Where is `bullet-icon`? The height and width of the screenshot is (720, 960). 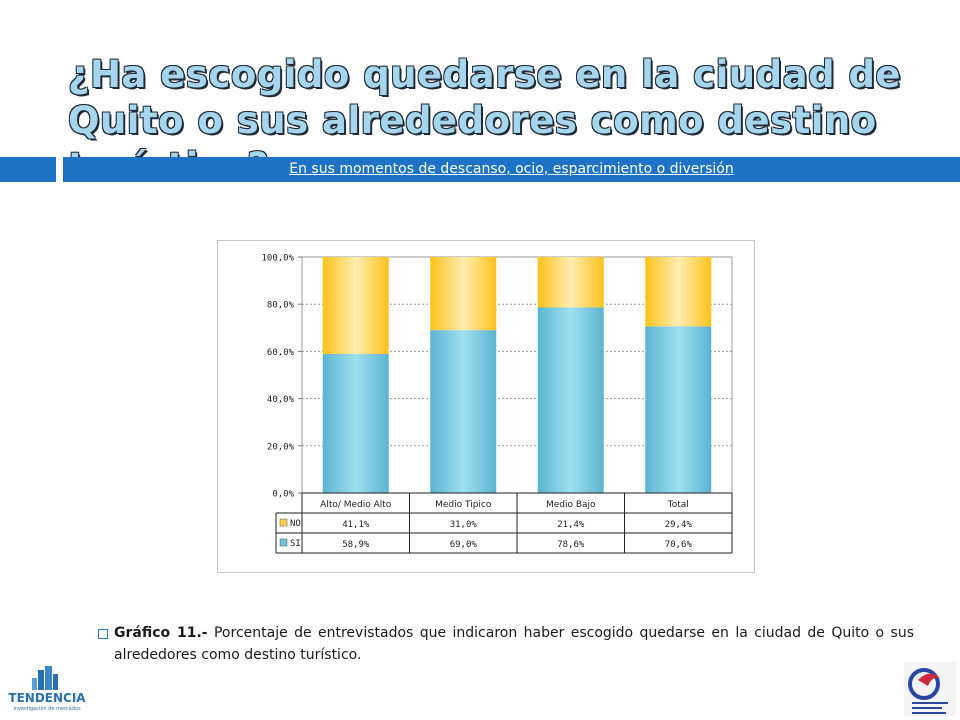 bullet-icon is located at coordinates (103, 634).